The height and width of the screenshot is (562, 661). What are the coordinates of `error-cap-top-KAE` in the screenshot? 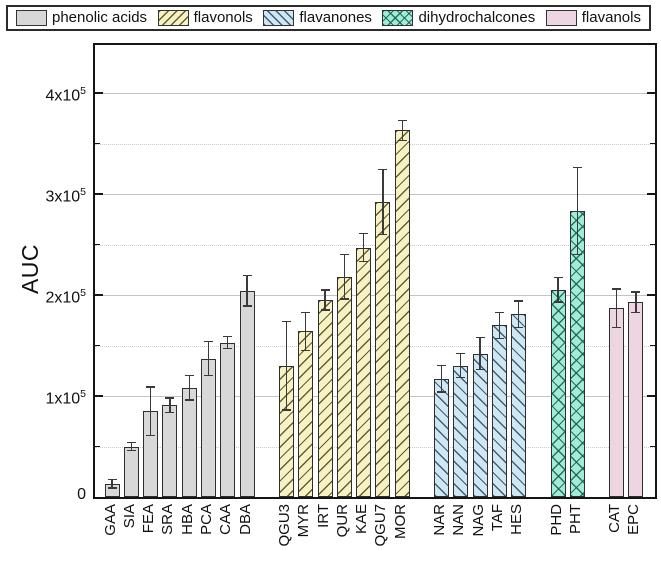 It's located at (364, 233).